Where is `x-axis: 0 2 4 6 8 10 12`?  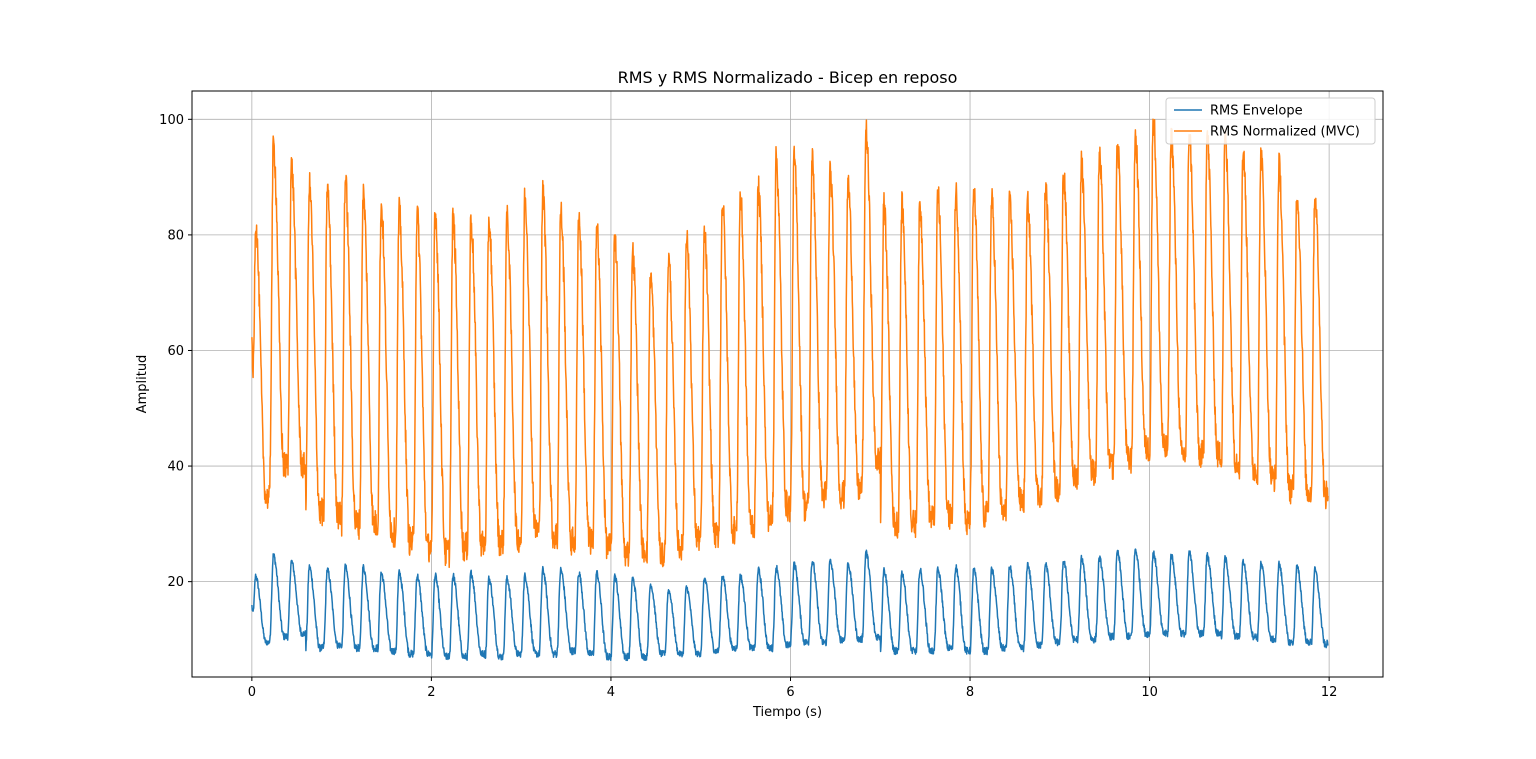 x-axis: 0 2 4 6 8 10 12 is located at coordinates (793, 688).